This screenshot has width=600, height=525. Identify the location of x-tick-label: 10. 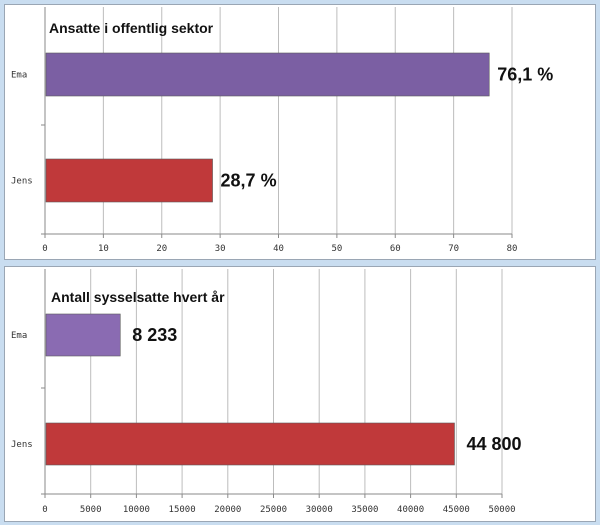
(103, 249).